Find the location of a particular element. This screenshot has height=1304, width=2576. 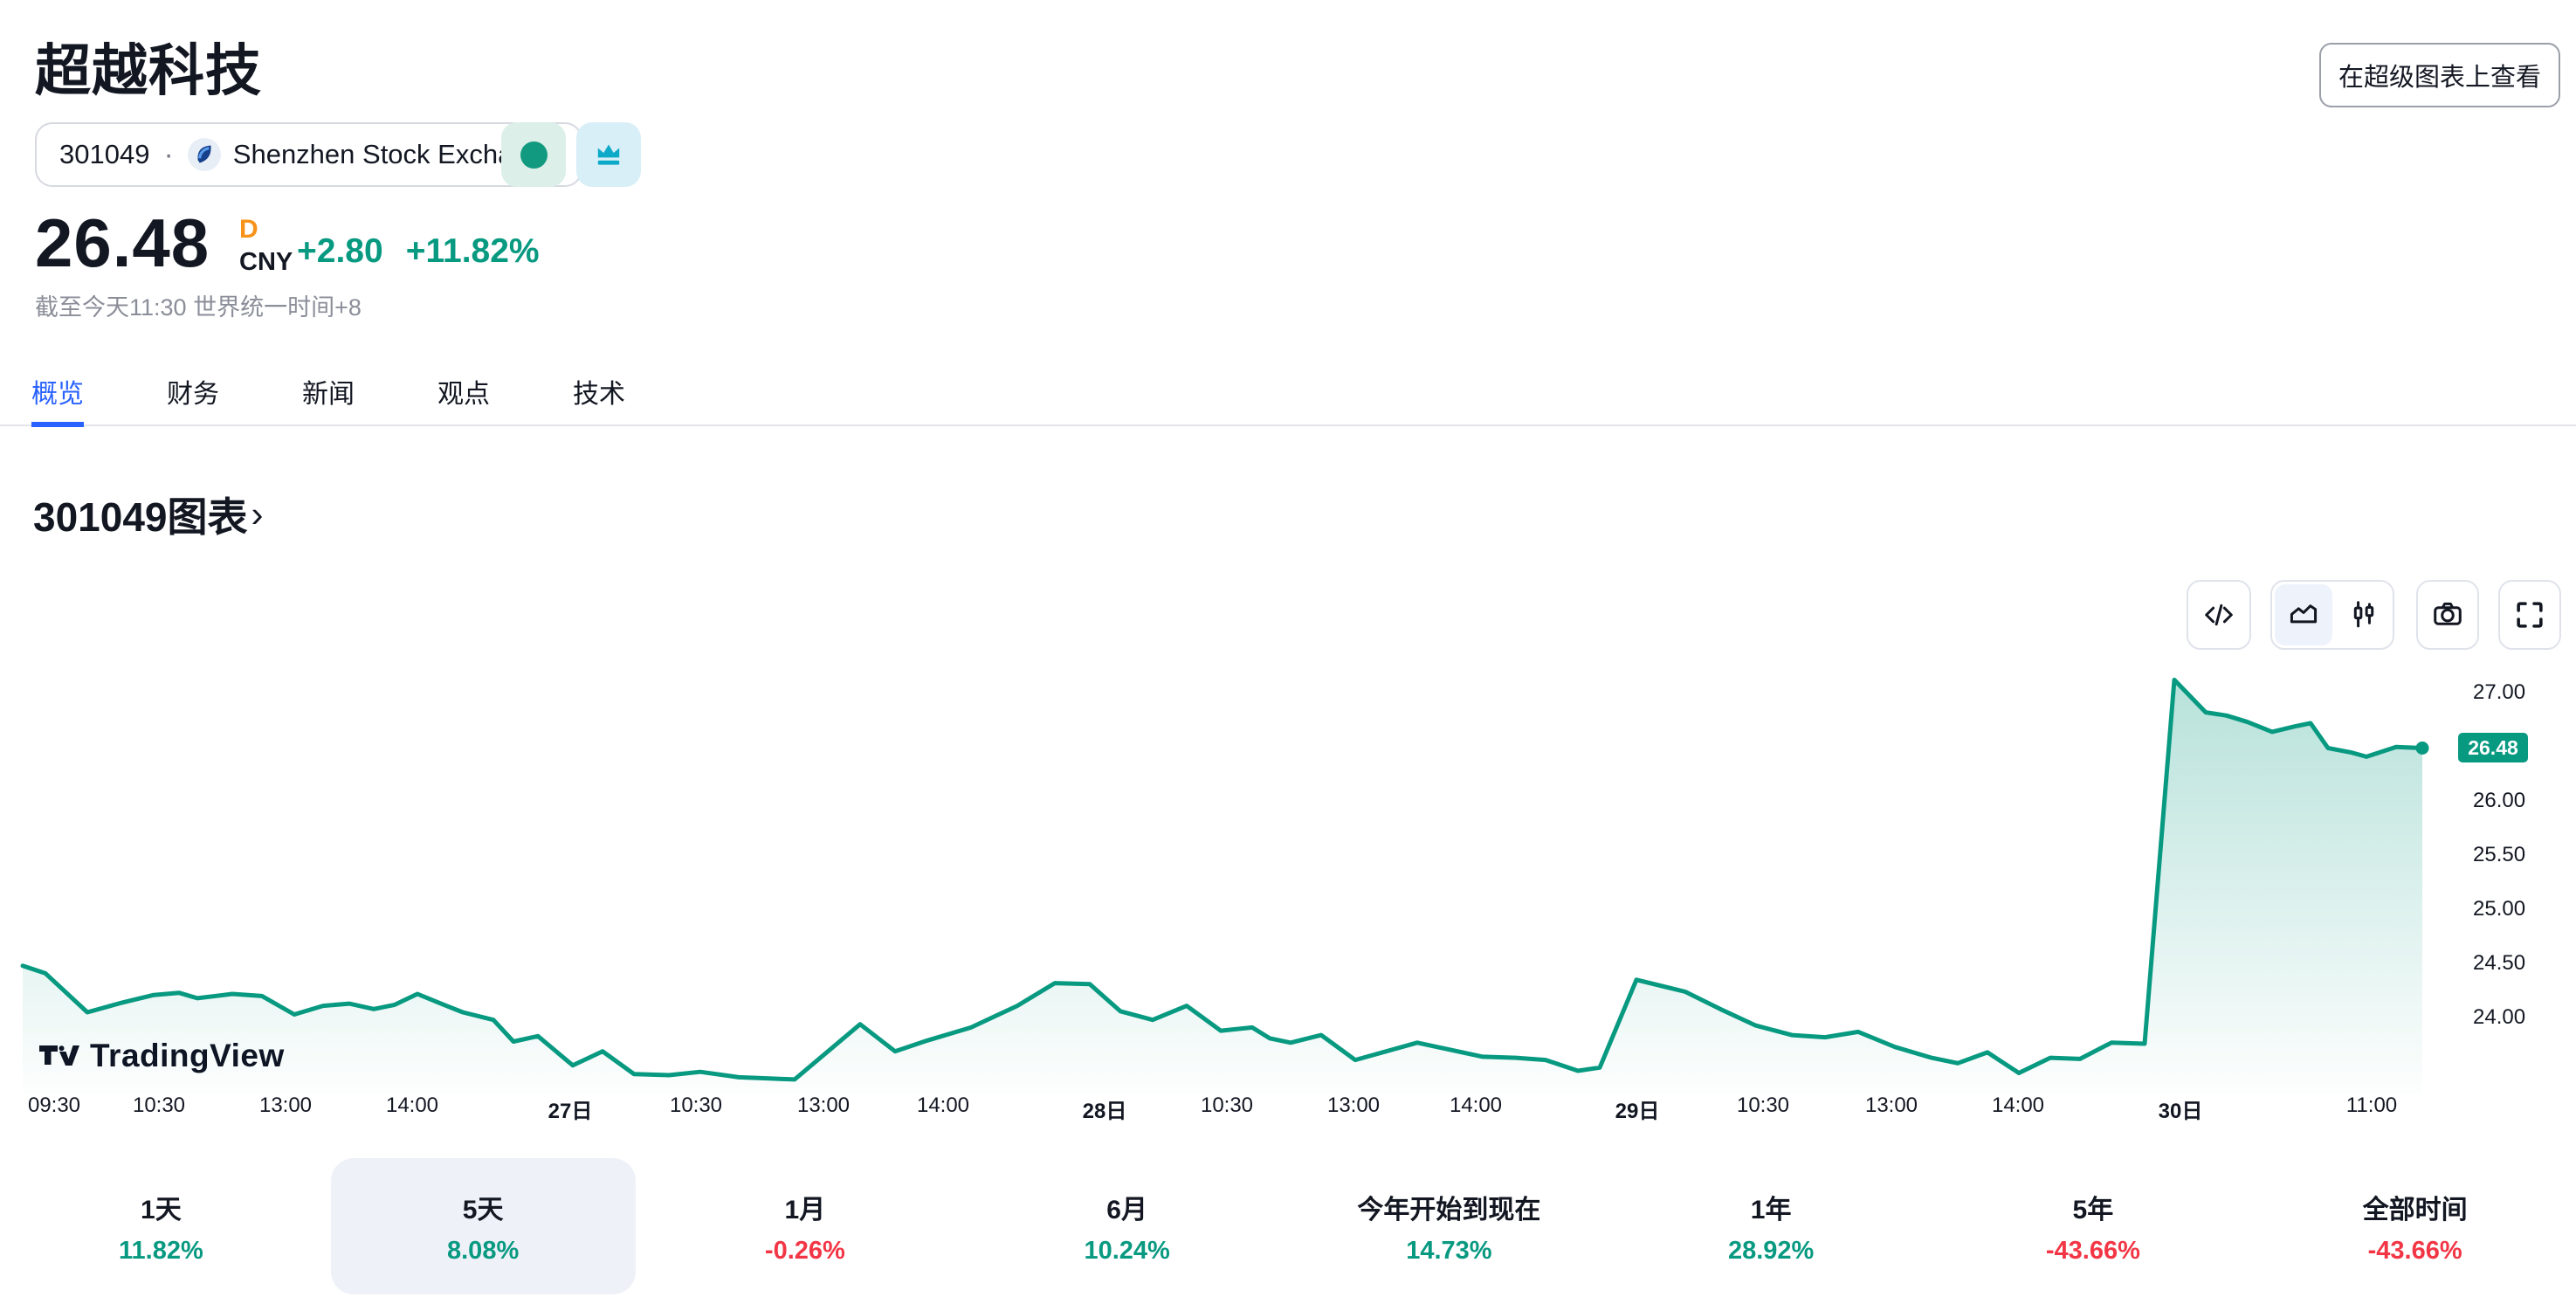

market-status-dot-icon is located at coordinates (534, 155).